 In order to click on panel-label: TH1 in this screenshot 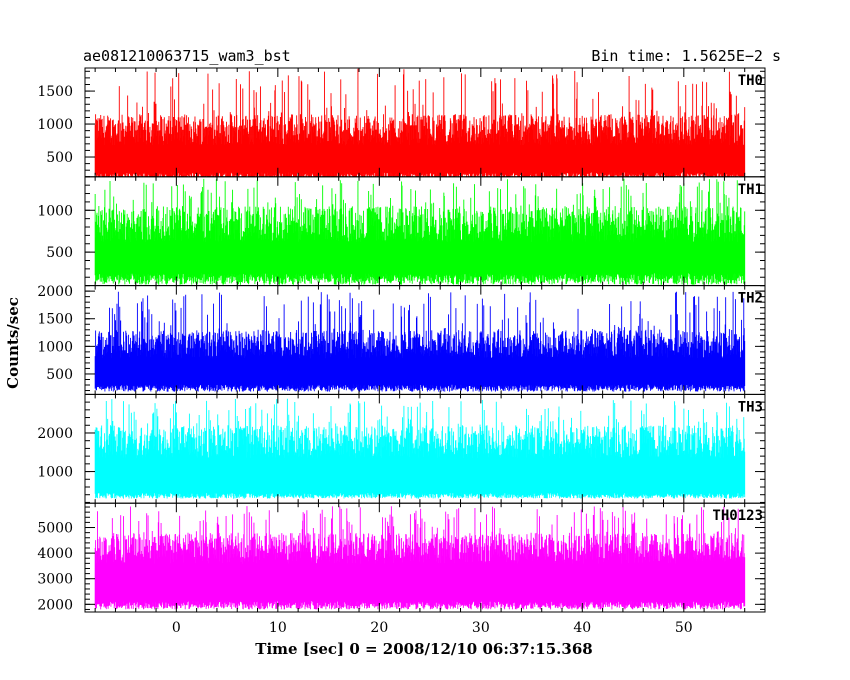, I will do `click(750, 190)`.